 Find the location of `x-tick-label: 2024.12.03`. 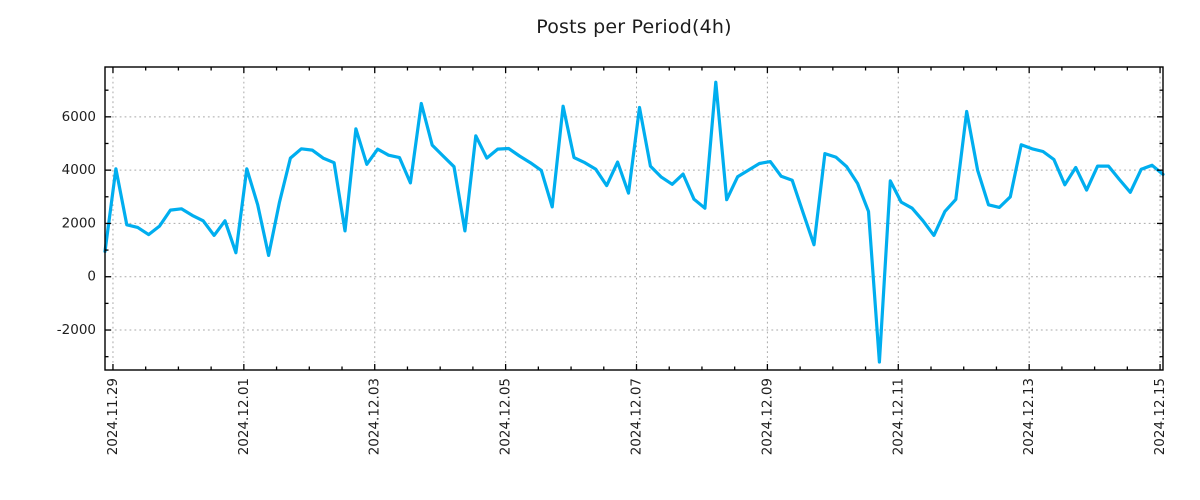

x-tick-label: 2024.12.03 is located at coordinates (375, 416).